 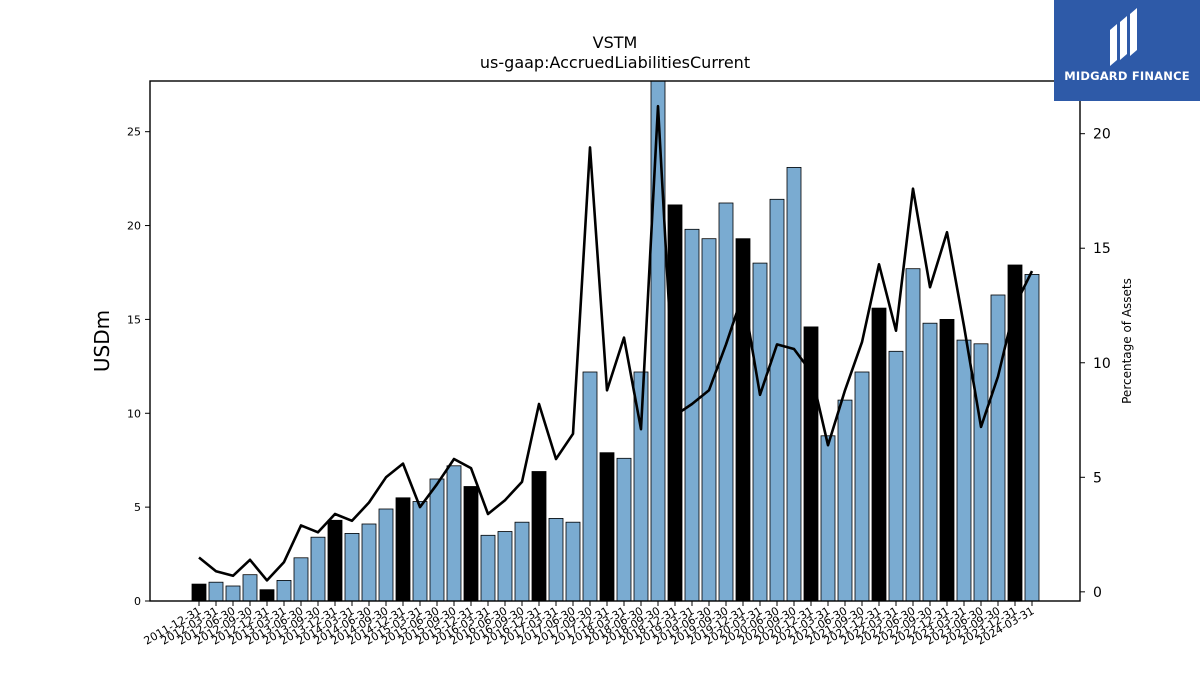 What do you see at coordinates (1097, 478) in the screenshot?
I see `y2-tick-label: 5` at bounding box center [1097, 478].